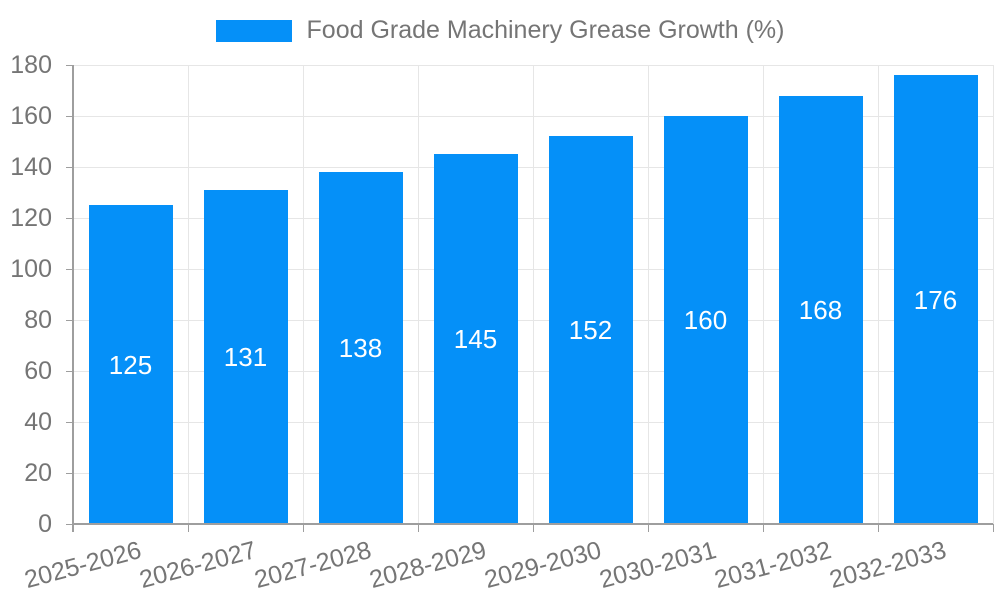 The width and height of the screenshot is (1000, 600). What do you see at coordinates (312, 565) in the screenshot?
I see `x-tick-label: 2027-2028` at bounding box center [312, 565].